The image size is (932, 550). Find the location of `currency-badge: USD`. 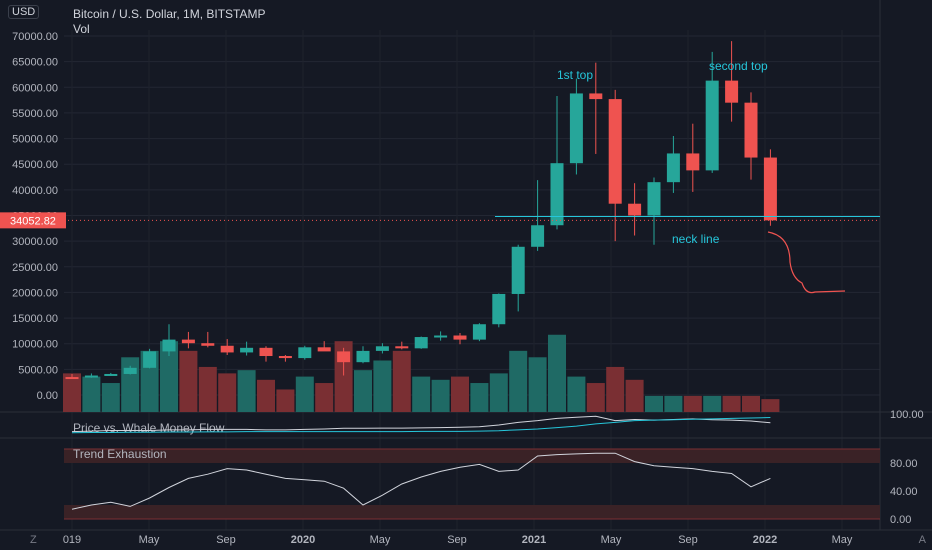

currency-badge: USD is located at coordinates (24, 12).